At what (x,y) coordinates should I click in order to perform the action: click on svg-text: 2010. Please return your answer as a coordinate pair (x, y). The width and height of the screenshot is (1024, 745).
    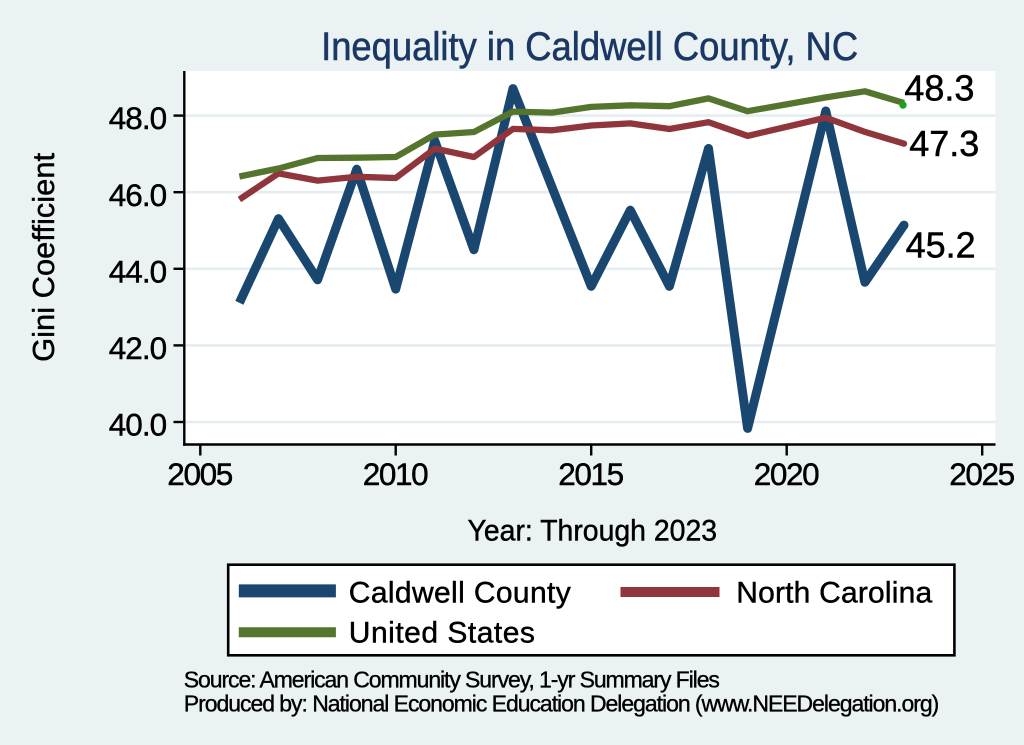
    Looking at the image, I should click on (396, 474).